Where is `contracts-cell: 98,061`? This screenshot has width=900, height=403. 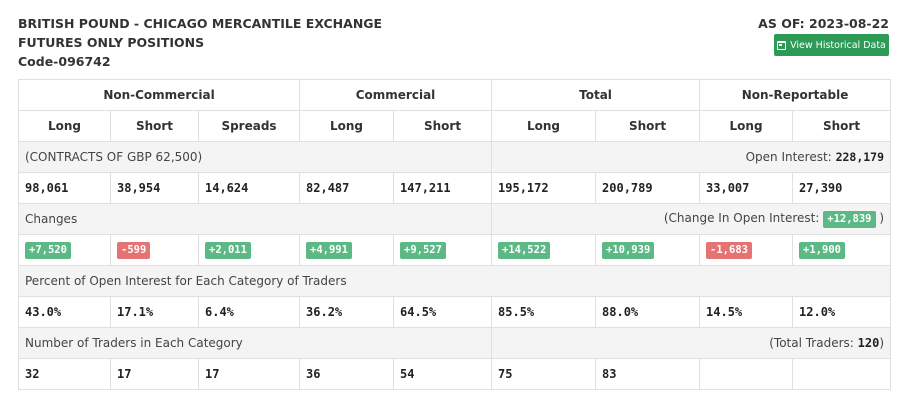 contracts-cell: 98,061 is located at coordinates (64, 188).